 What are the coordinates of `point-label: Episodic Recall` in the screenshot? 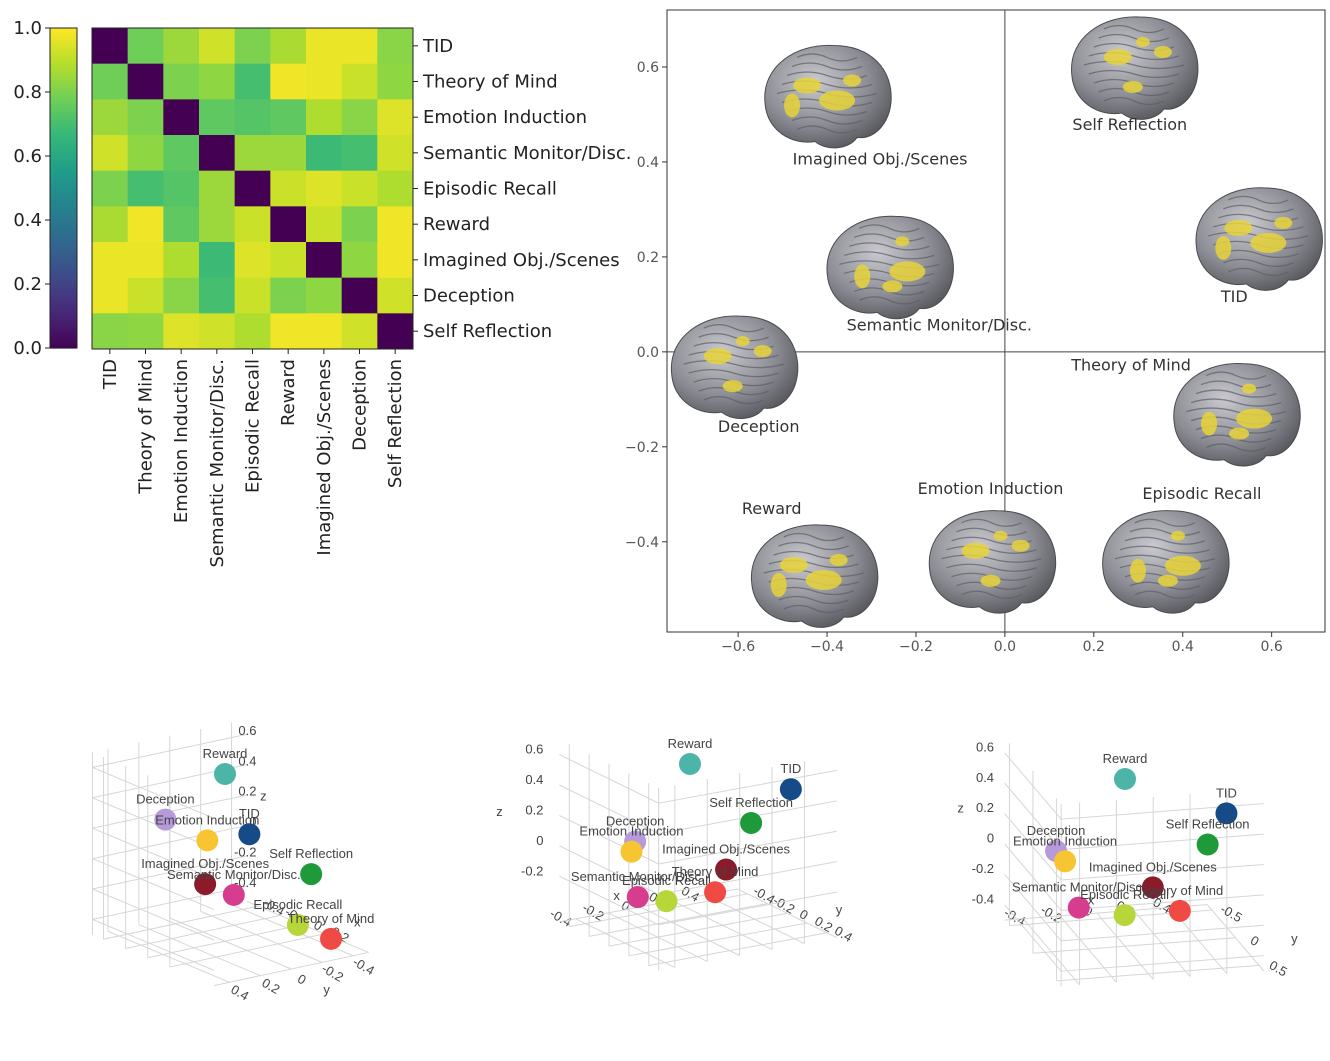 It's located at (297, 904).